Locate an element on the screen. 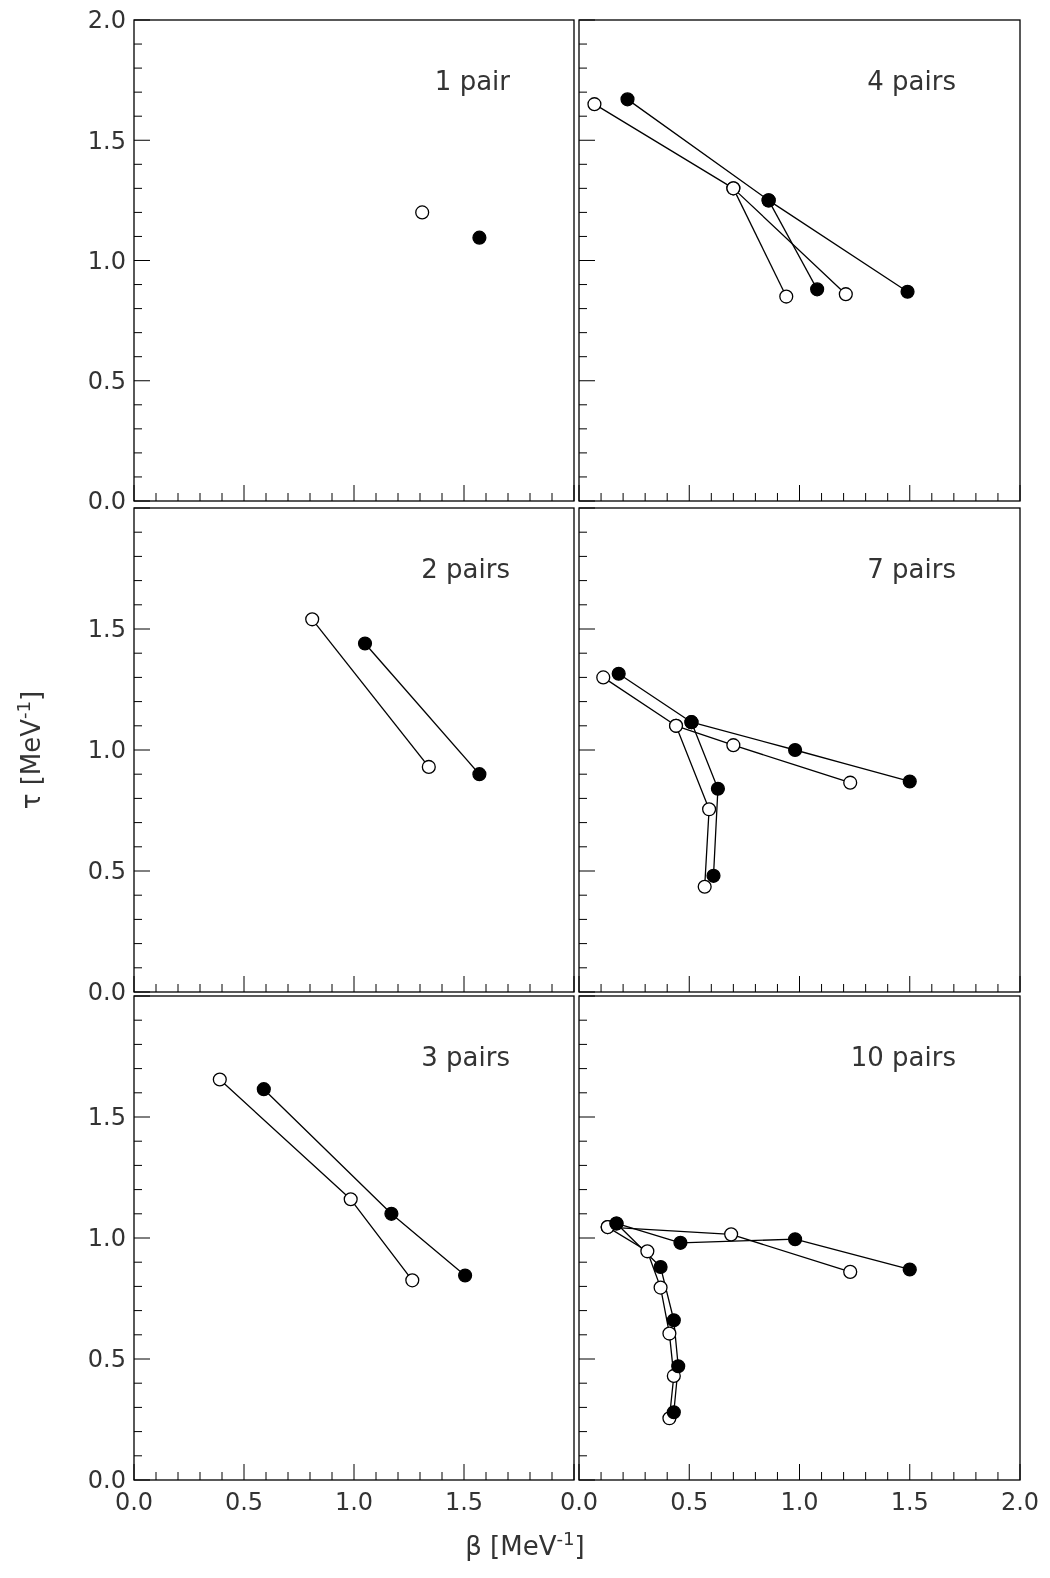  text: 7 pairs is located at coordinates (911, 569).